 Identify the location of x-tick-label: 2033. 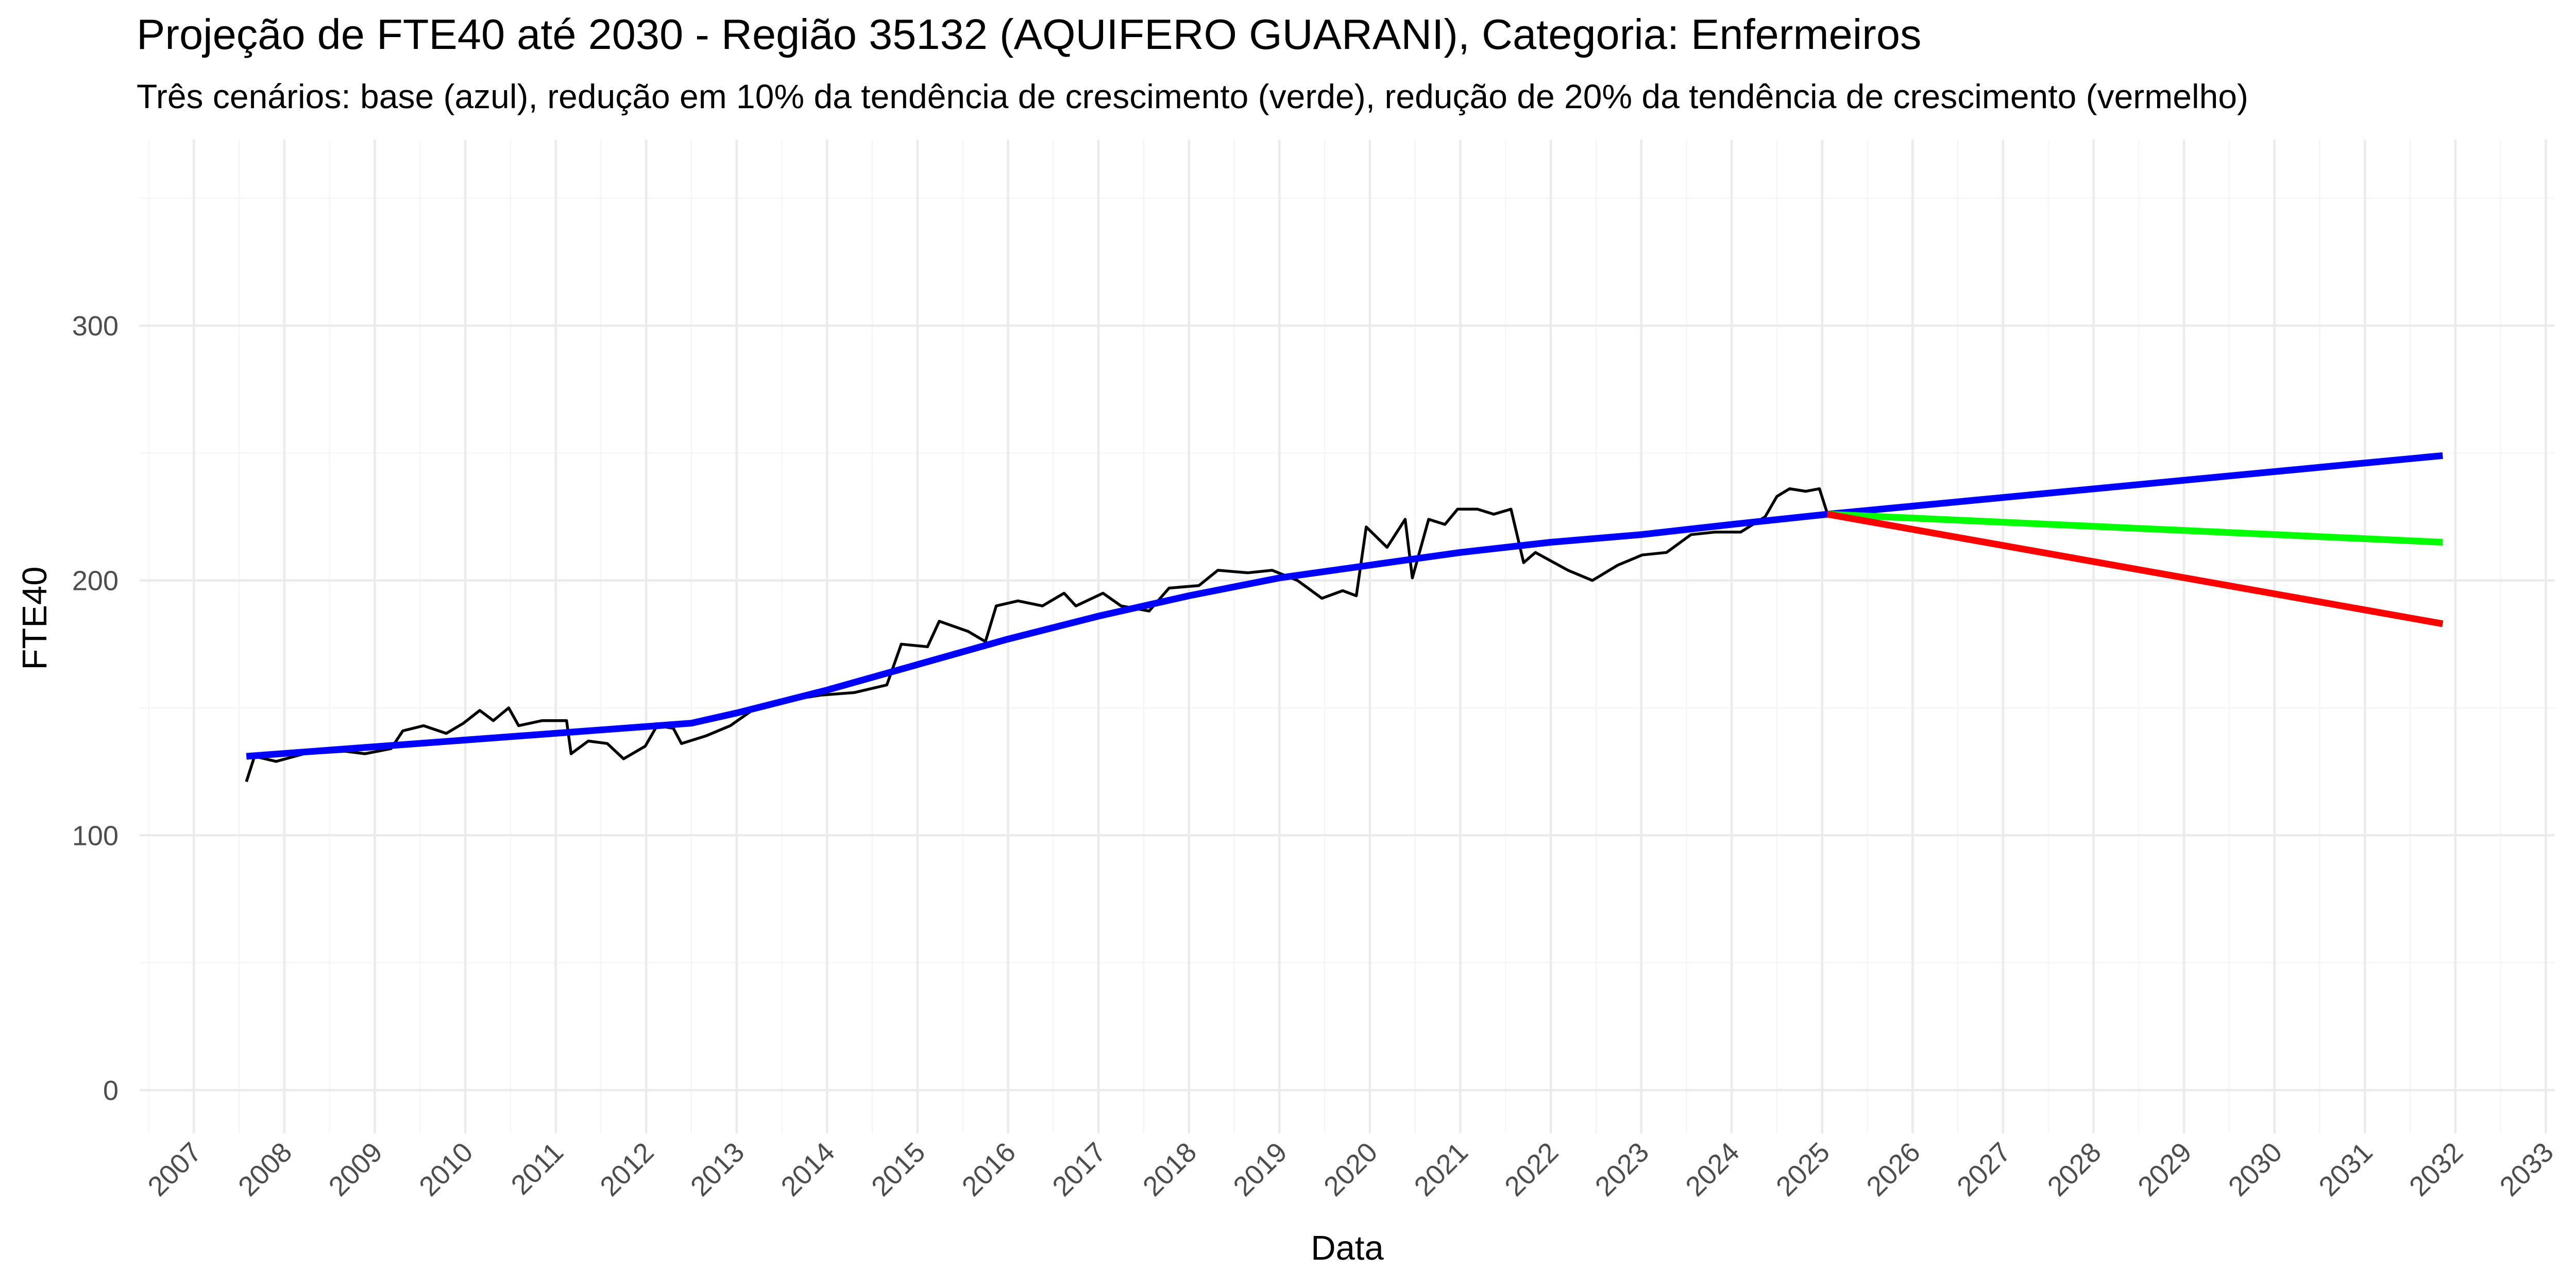
(2527, 1169).